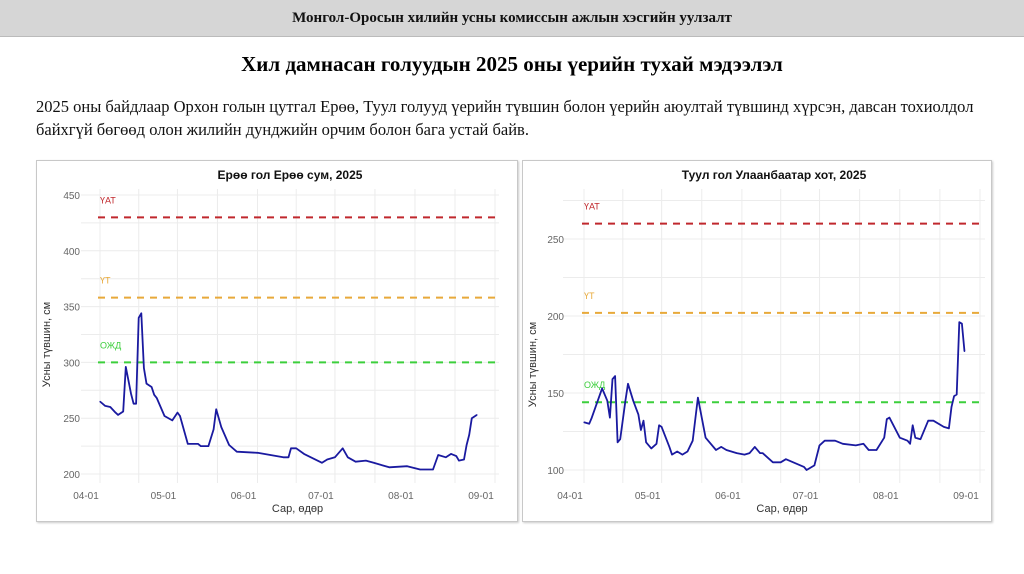  I want to click on threshold-label: ОЖД, so click(110, 345).